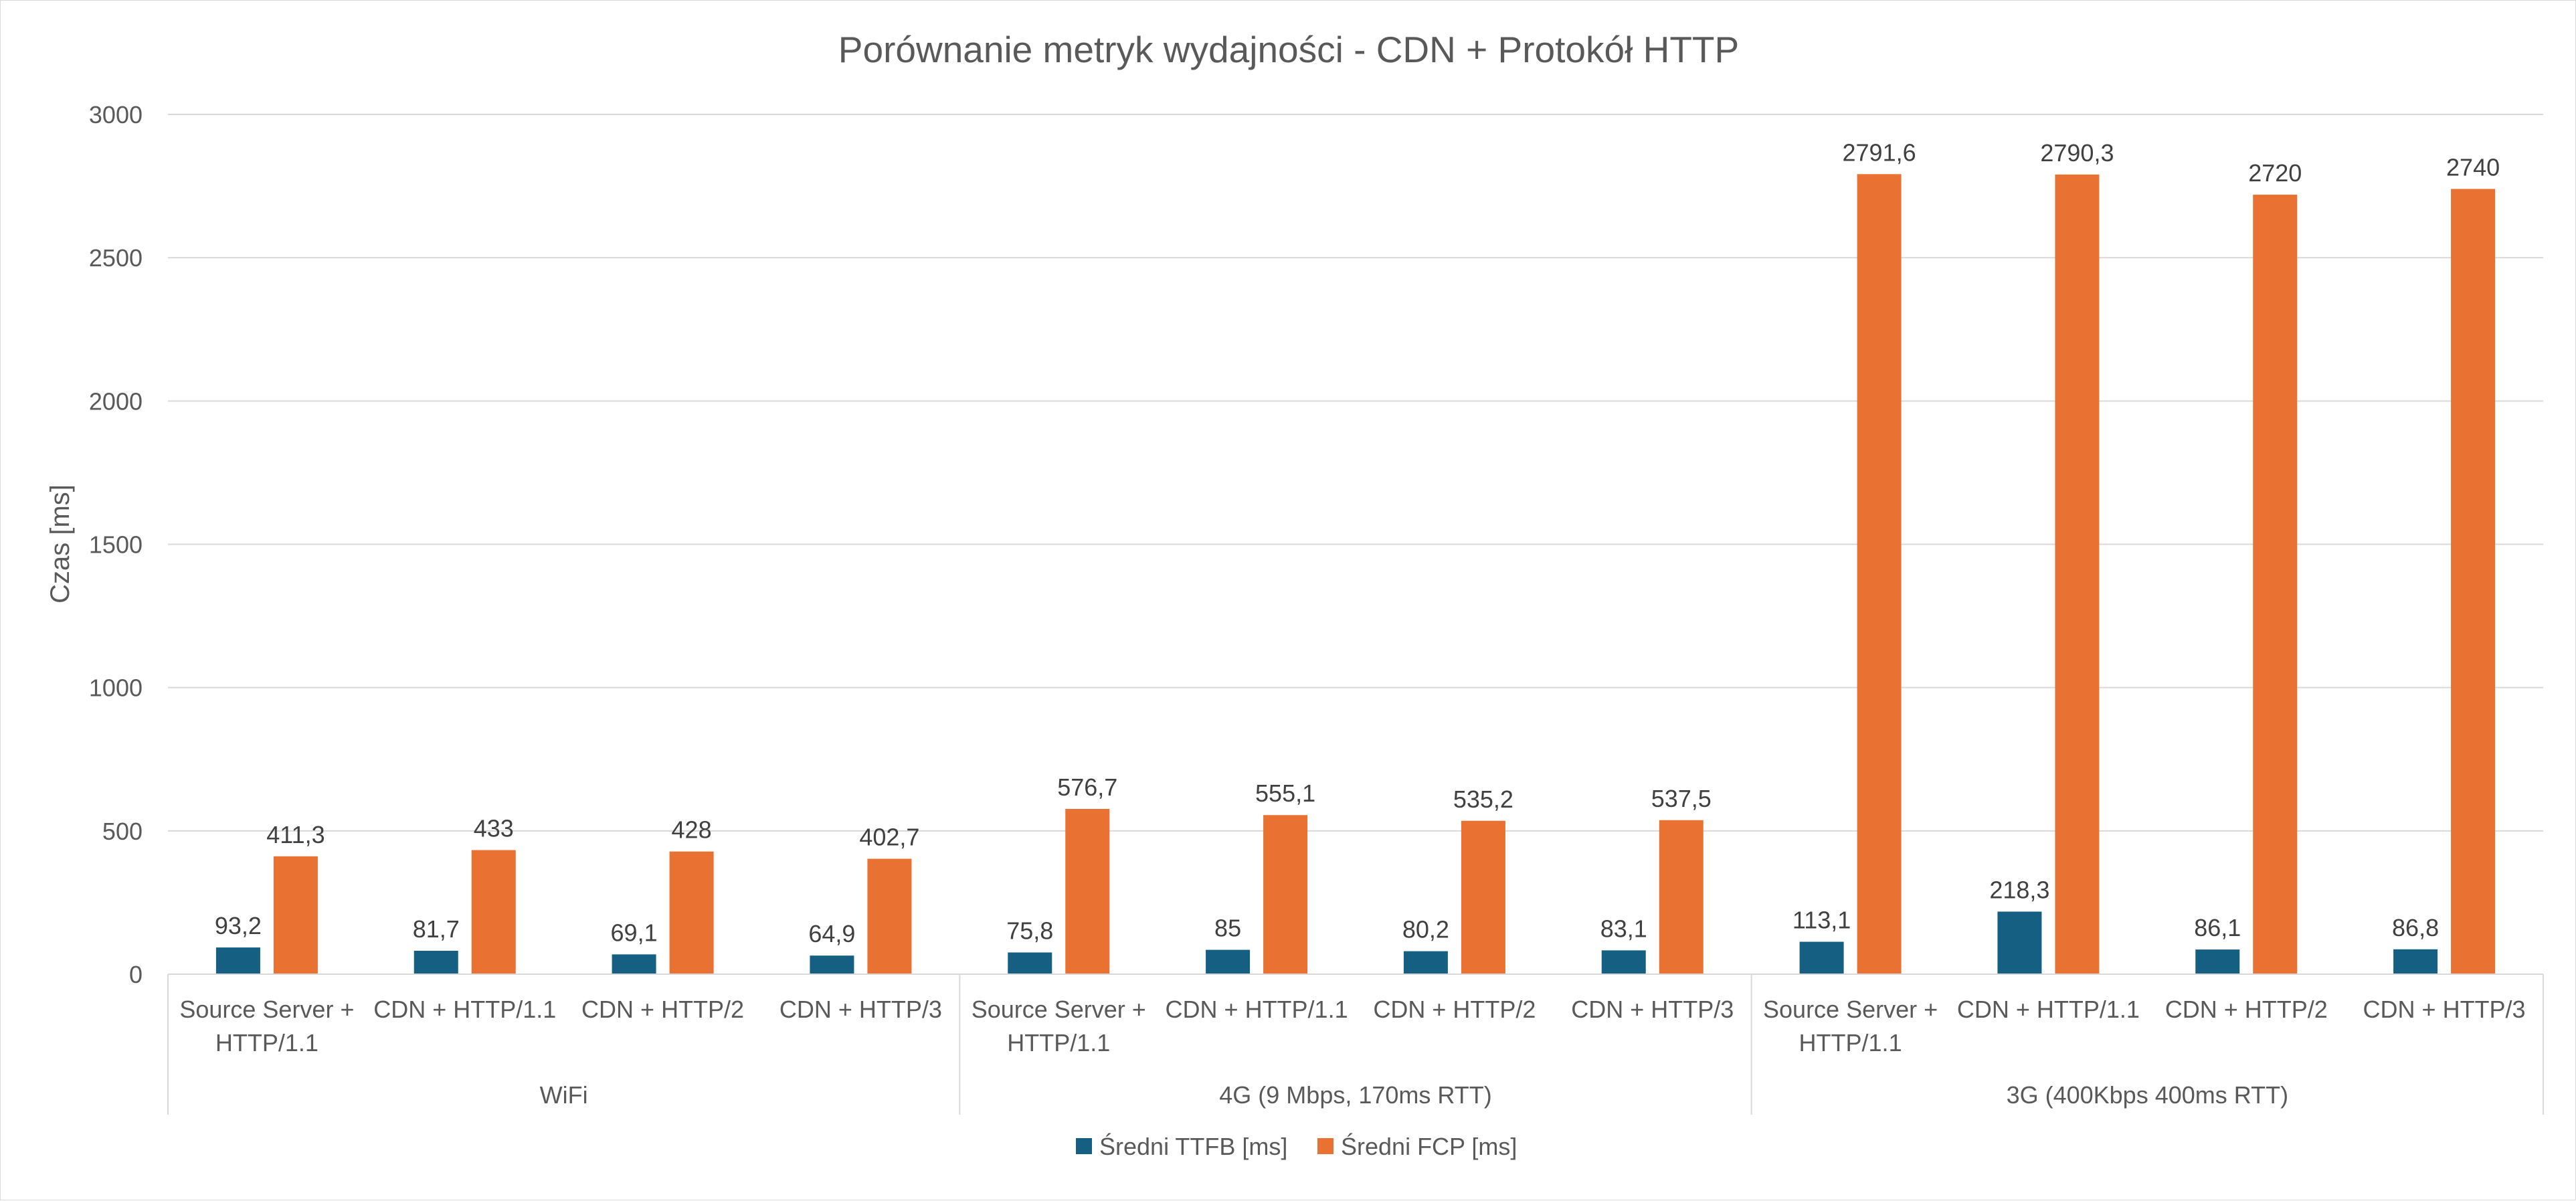 This screenshot has width=2576, height=1201. What do you see at coordinates (1821, 921) in the screenshot?
I see `data-label: 113,1` at bounding box center [1821, 921].